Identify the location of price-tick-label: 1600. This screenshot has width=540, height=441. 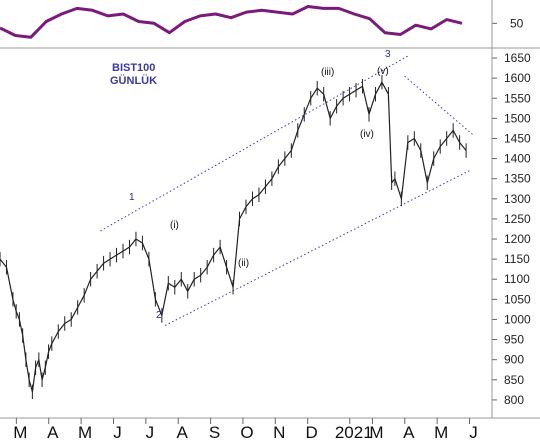
(517, 78).